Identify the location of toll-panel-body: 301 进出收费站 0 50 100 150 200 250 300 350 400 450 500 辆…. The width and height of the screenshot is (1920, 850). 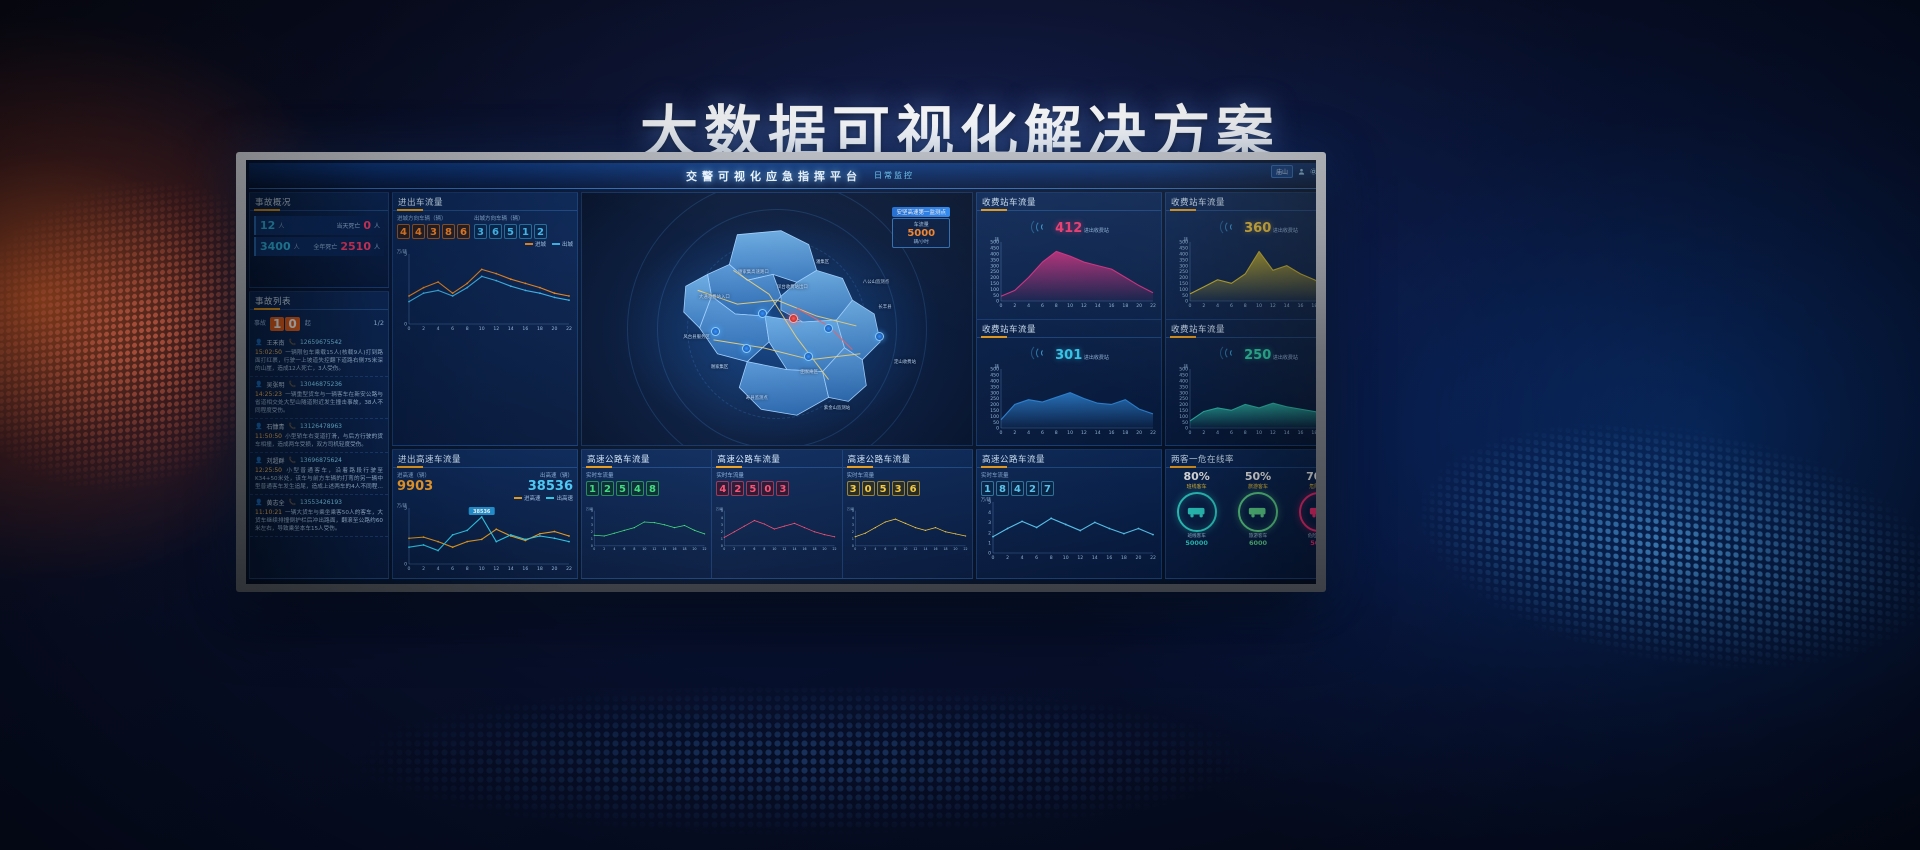
(1069, 389).